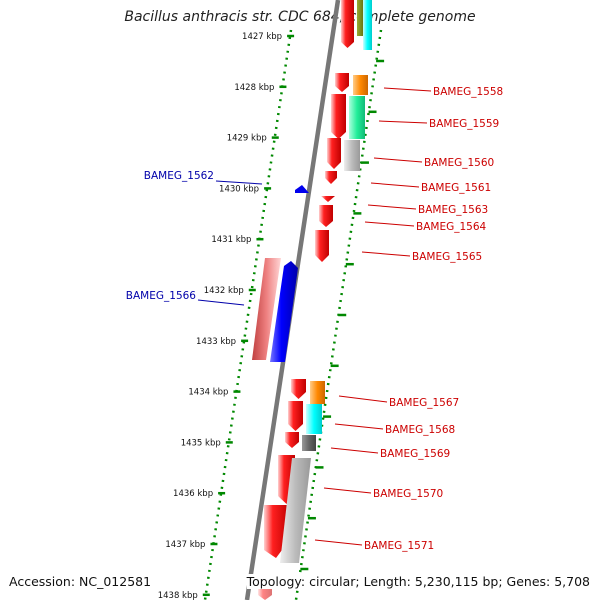 The width and height of the screenshot is (600, 600). Describe the element at coordinates (468, 92) in the screenshot. I see `gene-label: BAMEG_1558` at that location.